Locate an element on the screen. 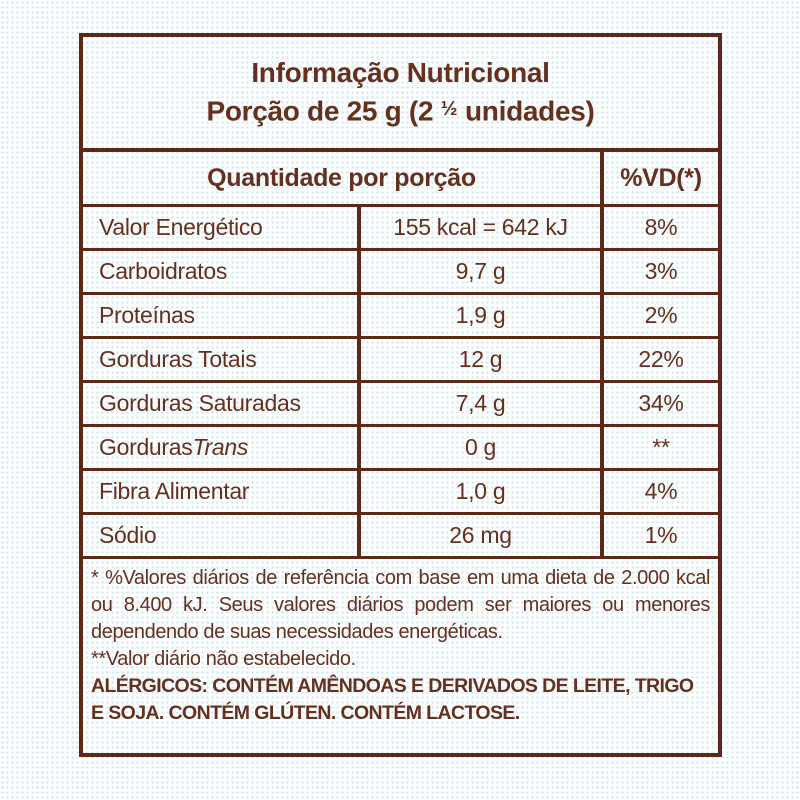  table-header-row: Quantidade por porção %VD(*) is located at coordinates (400, 179).